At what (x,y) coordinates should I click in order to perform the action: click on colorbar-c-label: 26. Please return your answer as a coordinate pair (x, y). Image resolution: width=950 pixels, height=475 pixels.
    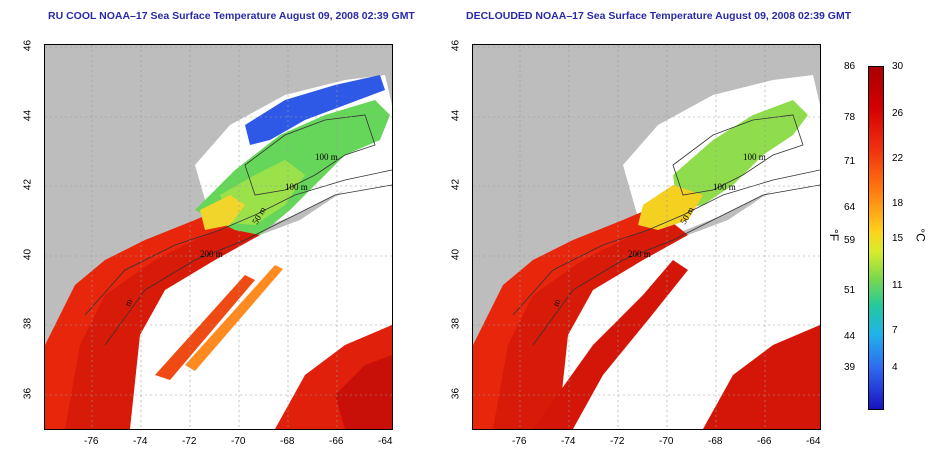
    Looking at the image, I should click on (898, 113).